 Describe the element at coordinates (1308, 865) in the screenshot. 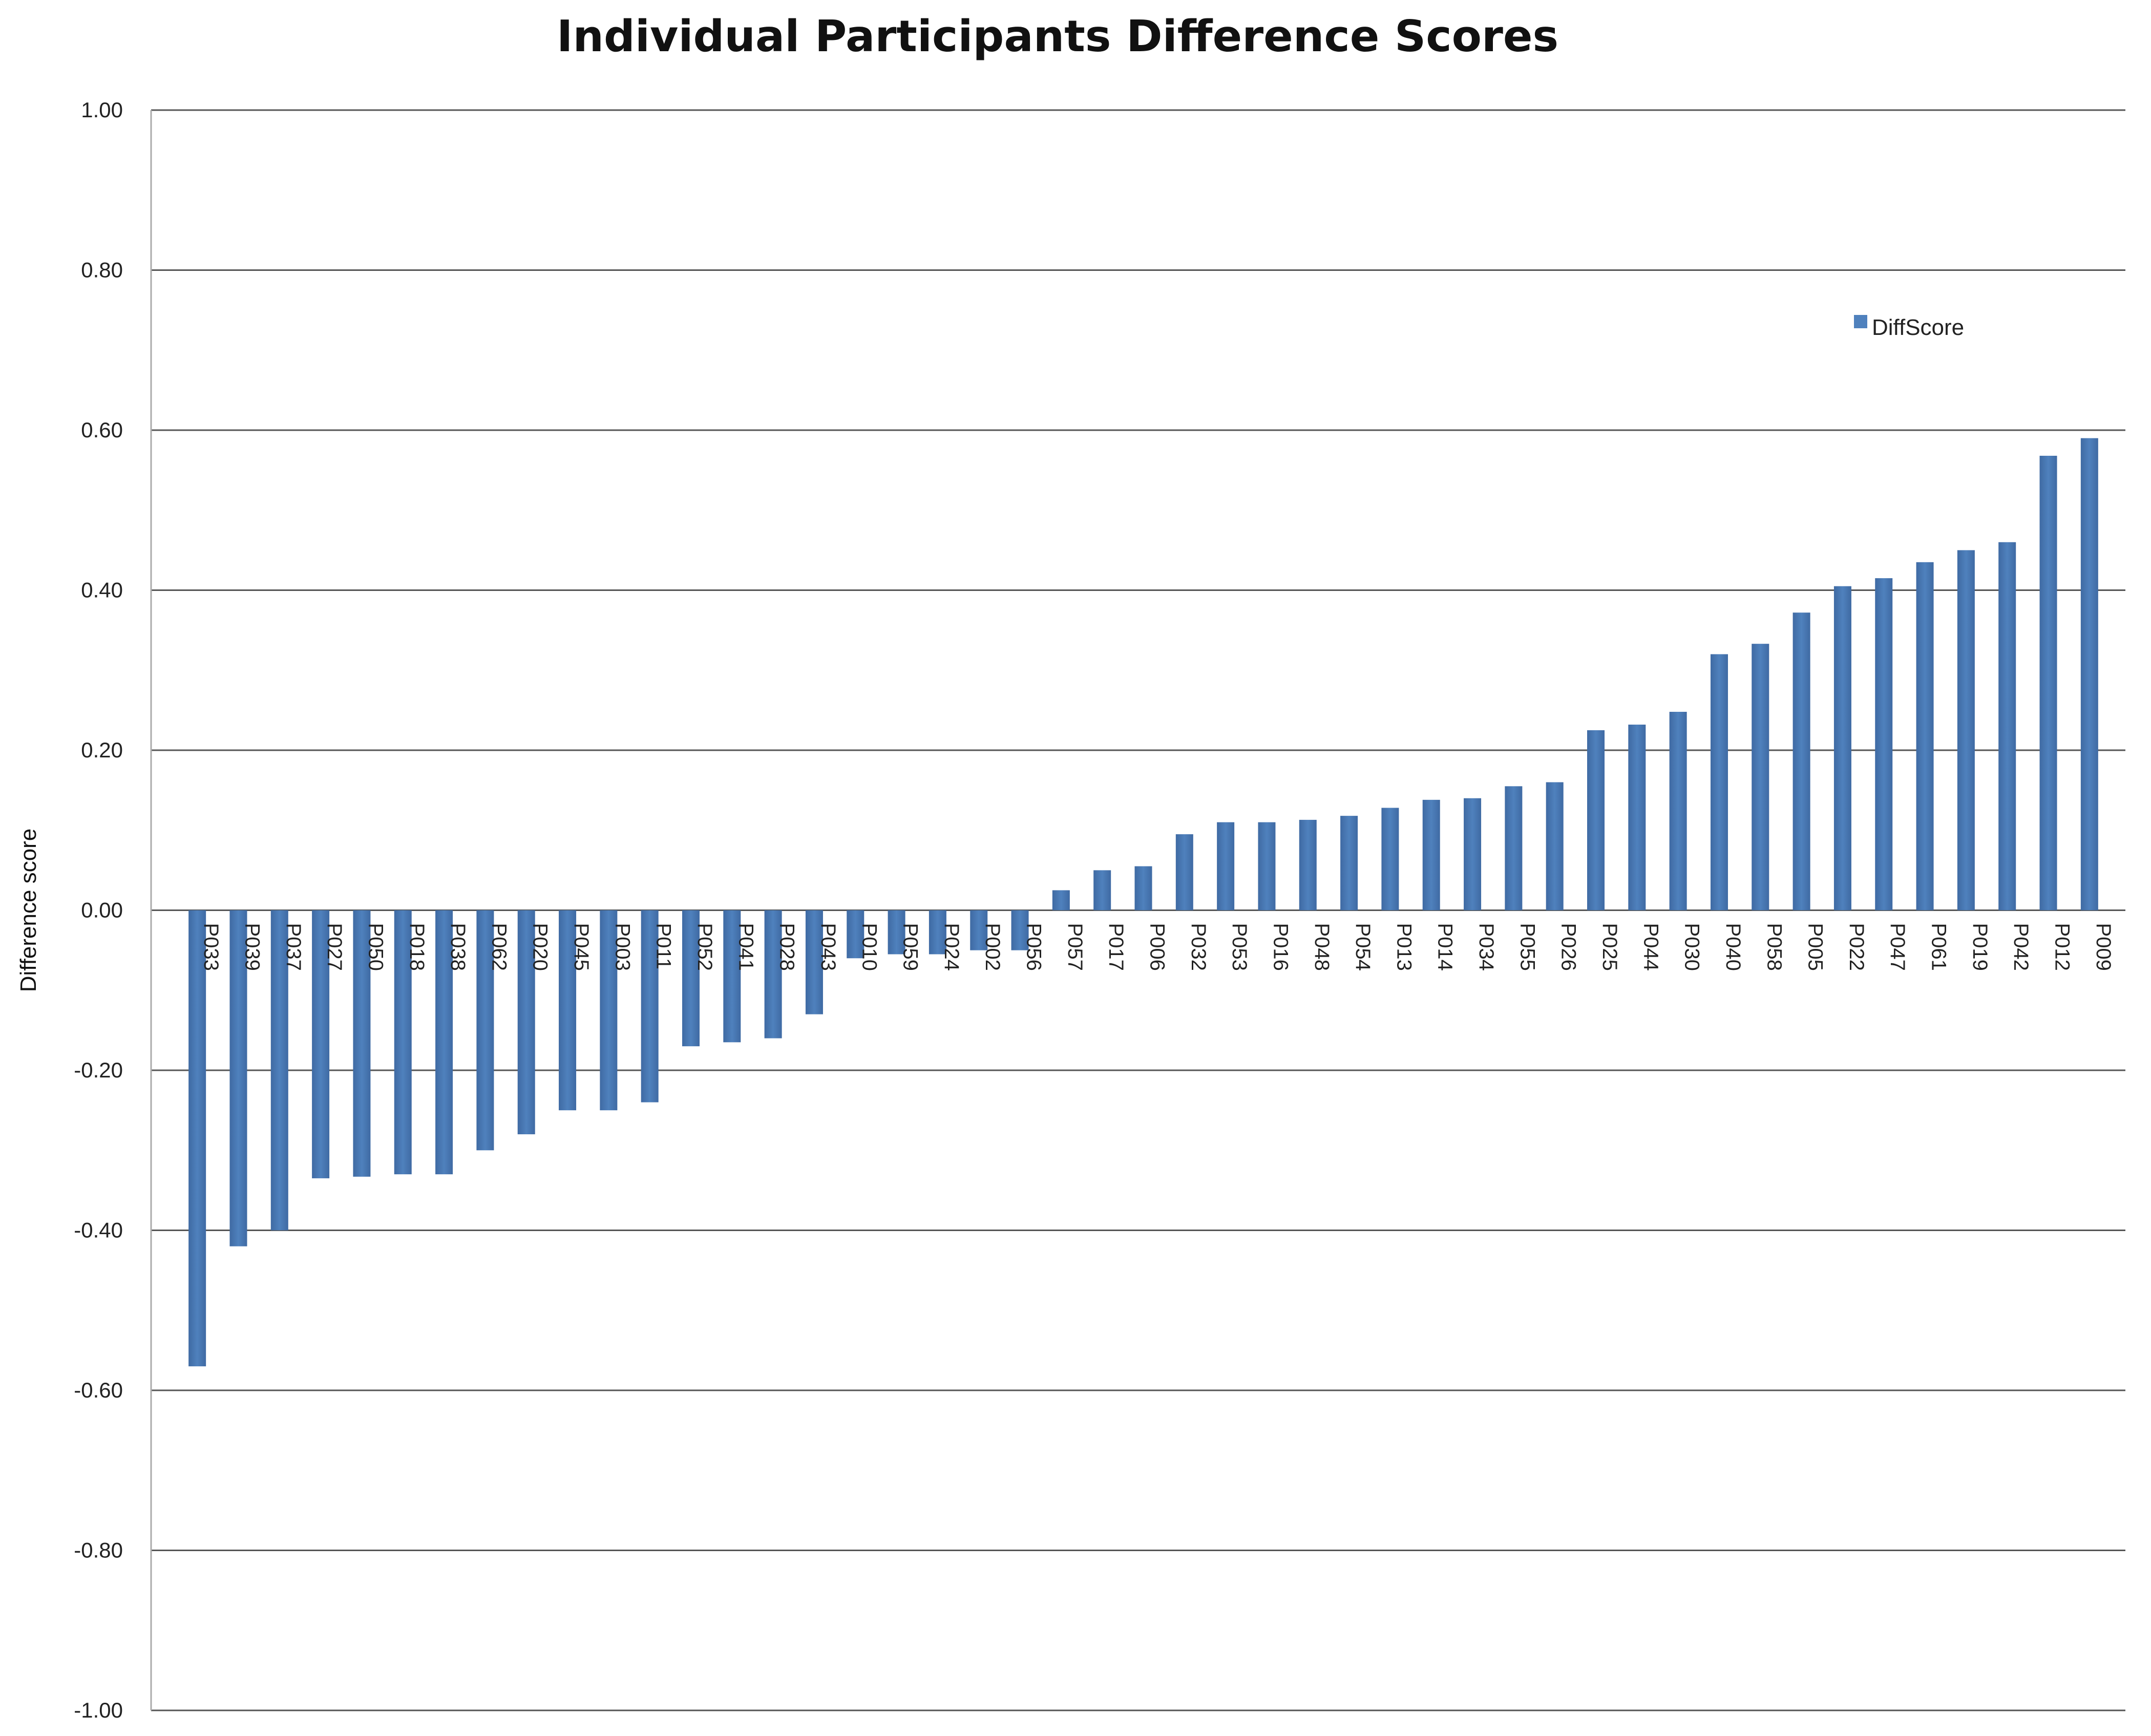

I see `bar-p048` at that location.